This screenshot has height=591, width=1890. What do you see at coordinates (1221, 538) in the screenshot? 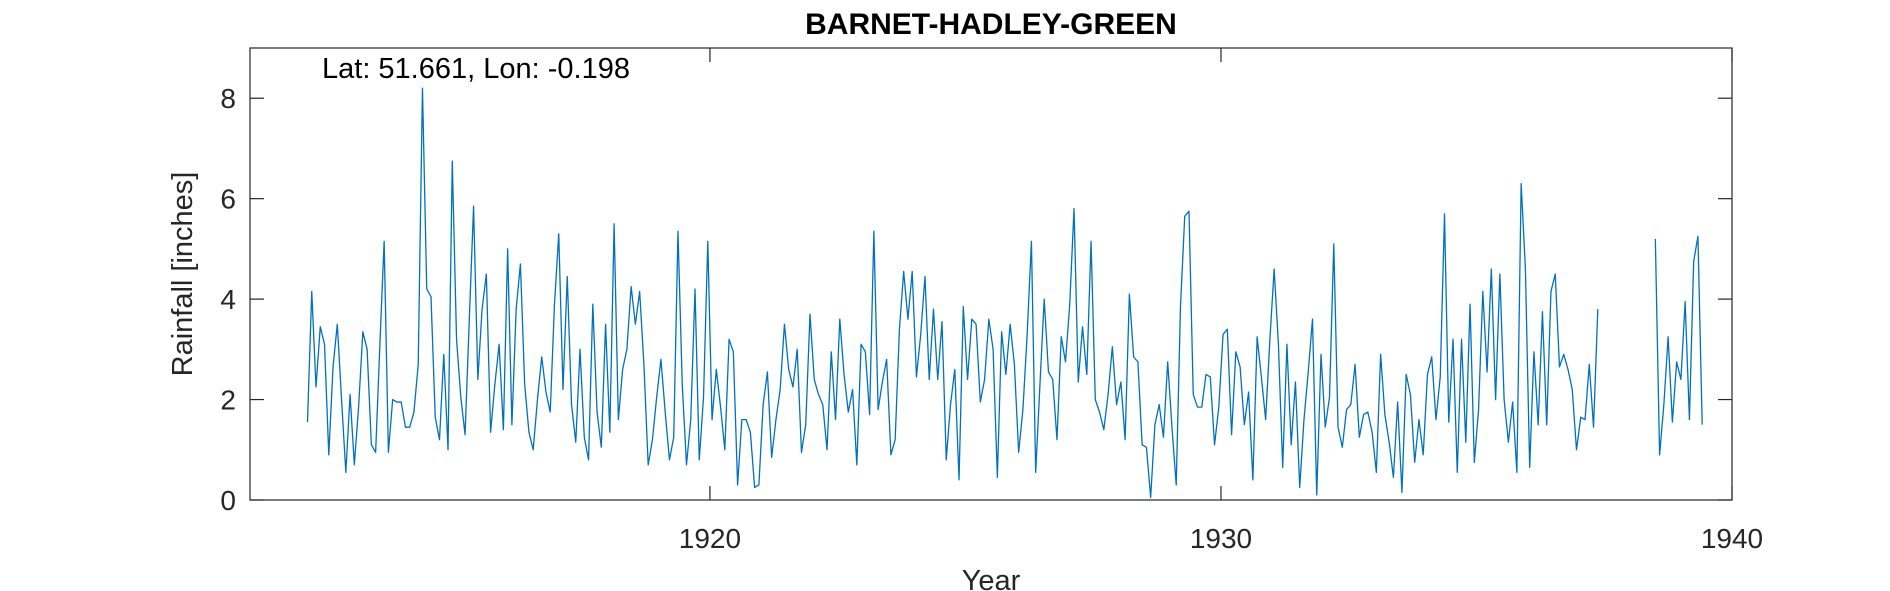
I see `x-tick-label: 1930` at bounding box center [1221, 538].